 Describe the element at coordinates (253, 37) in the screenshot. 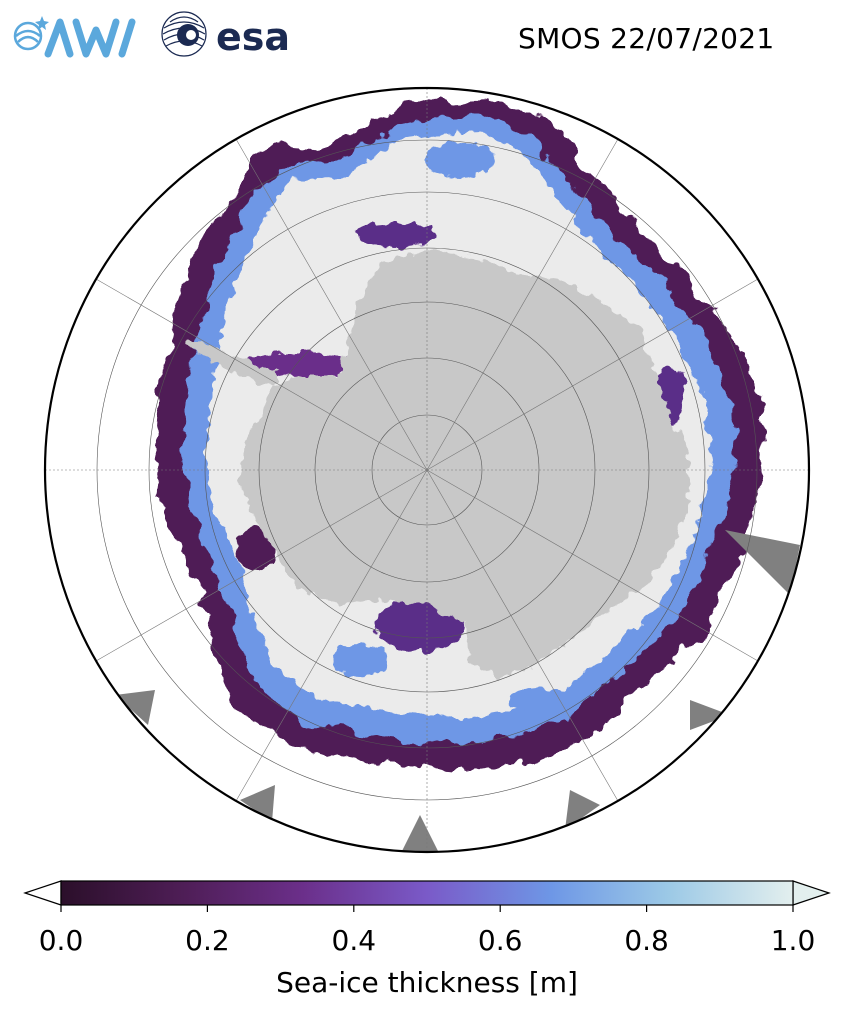

I see `esa-logo-text: esa` at that location.